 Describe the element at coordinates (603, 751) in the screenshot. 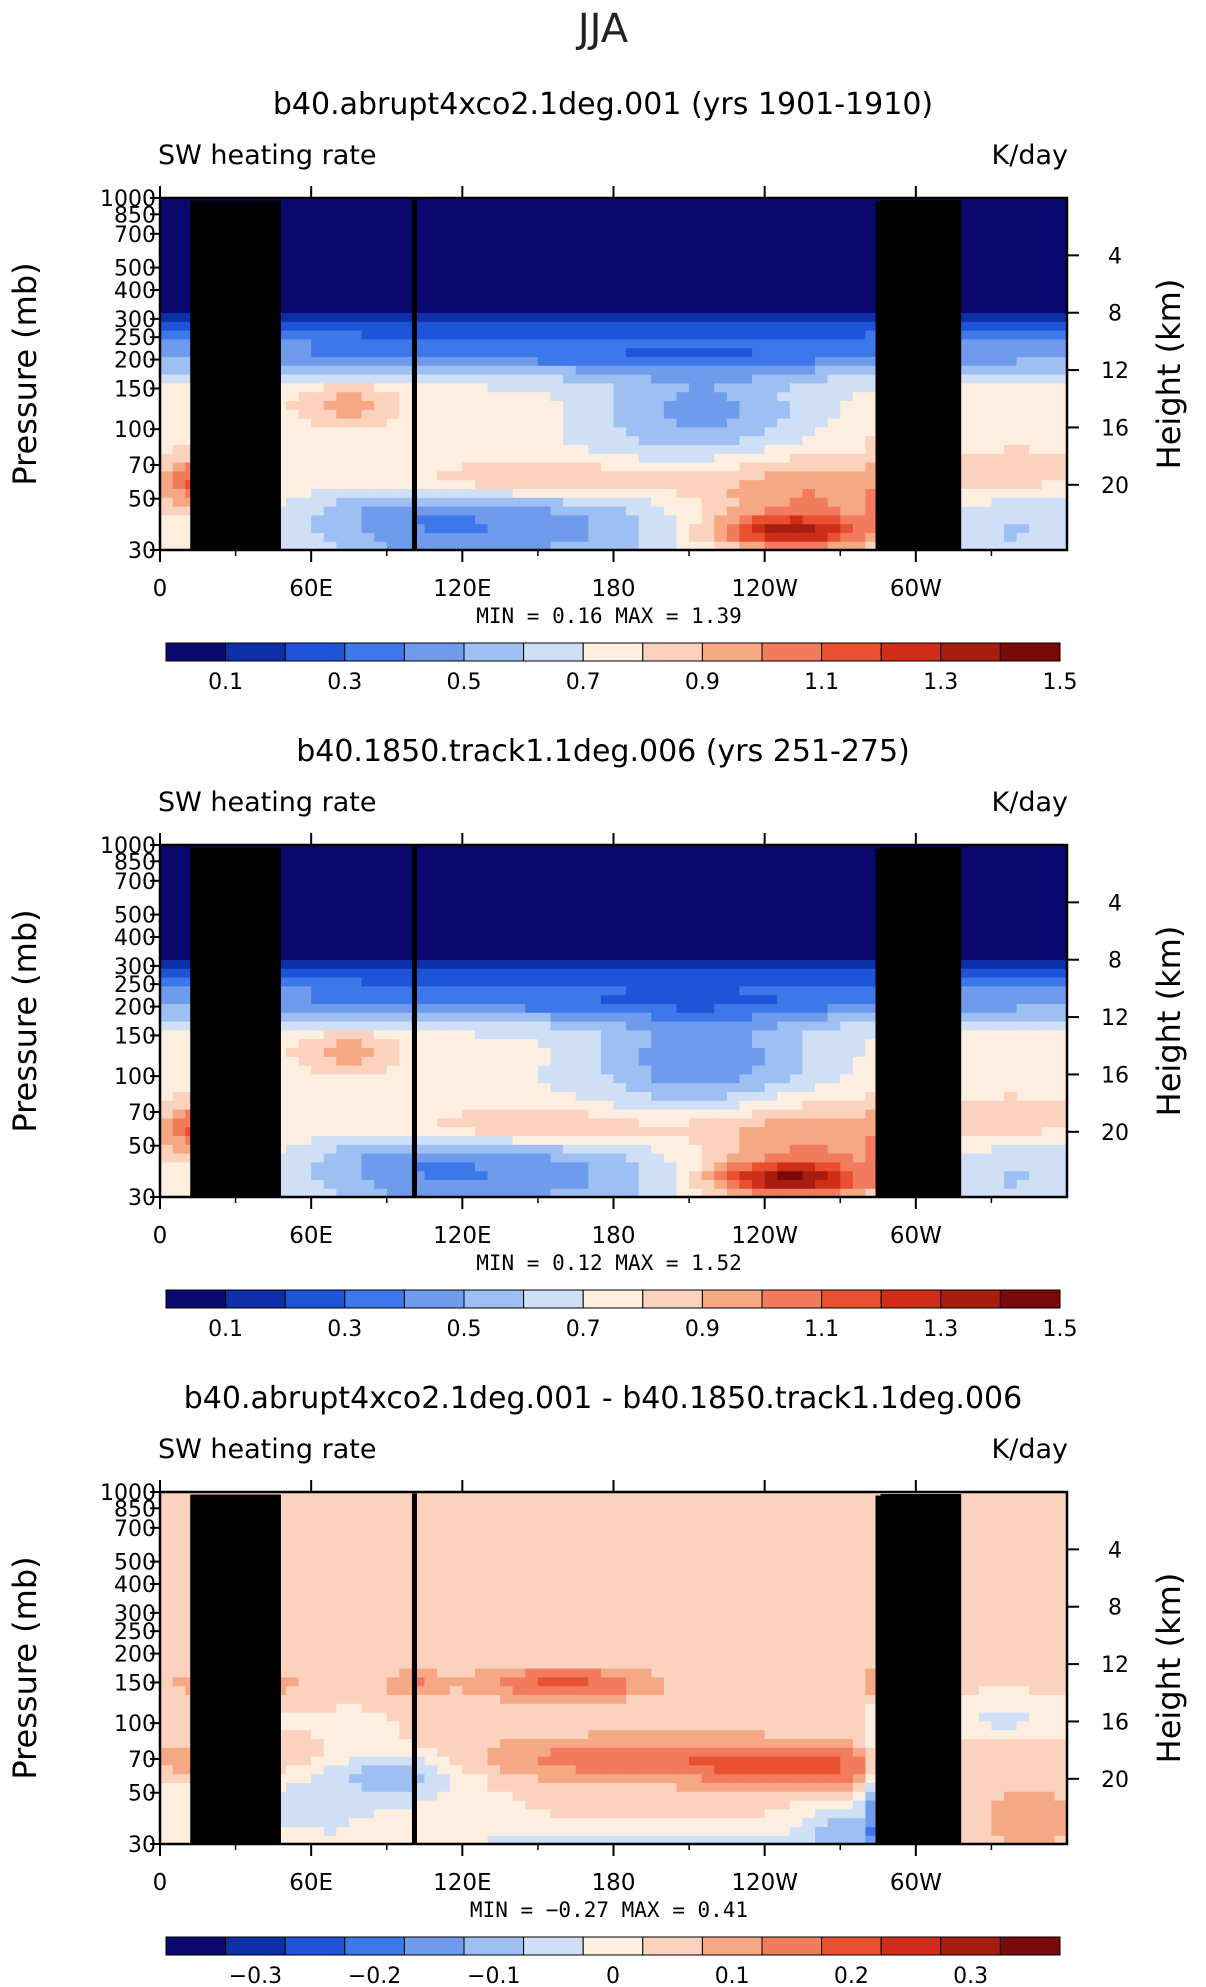

I see `chart-title: b40.1850.track1.1deg.006 (yrs 251-275)` at that location.